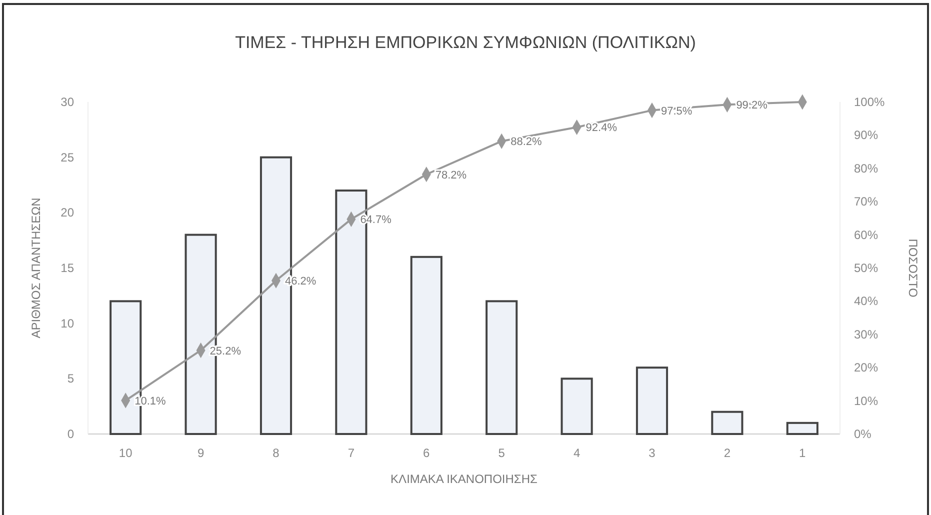 The width and height of the screenshot is (931, 515). I want to click on x-tick-label: 4, so click(576, 453).